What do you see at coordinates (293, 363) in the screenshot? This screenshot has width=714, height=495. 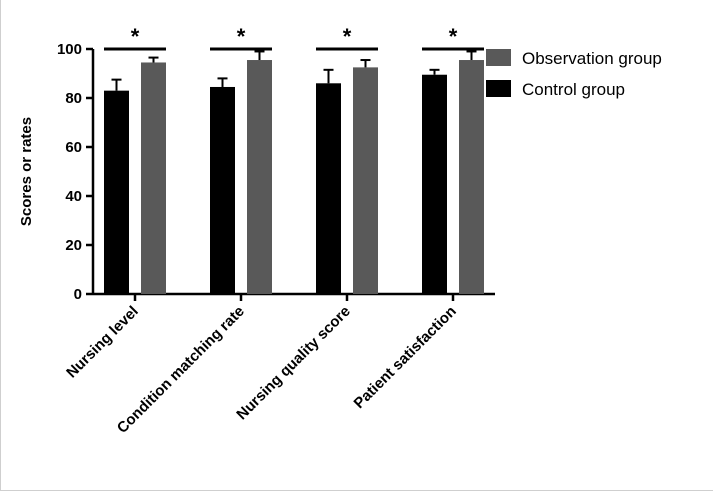 I see `x-category-label: Nursing quality score` at bounding box center [293, 363].